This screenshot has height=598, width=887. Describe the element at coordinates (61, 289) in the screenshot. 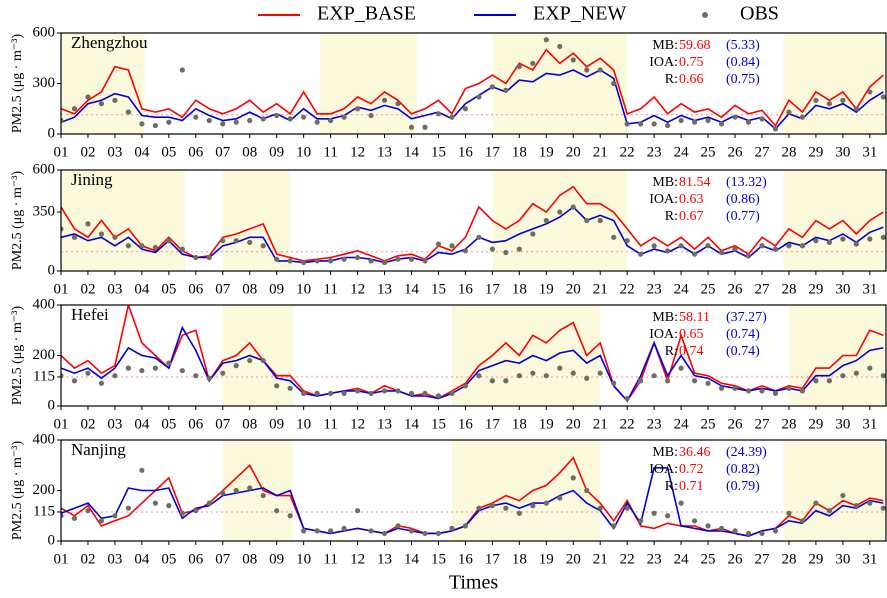

I see `x-tick-label: 01` at that location.